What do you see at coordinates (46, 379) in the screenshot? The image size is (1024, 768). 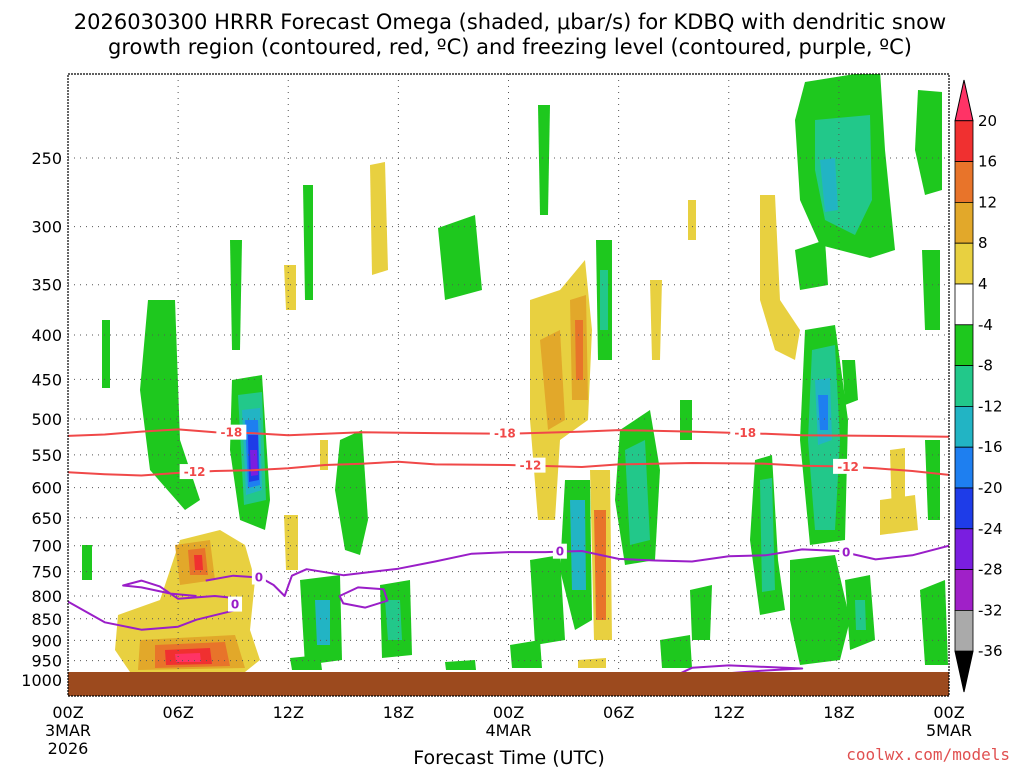 I see `y-tick-label: 450` at bounding box center [46, 379].